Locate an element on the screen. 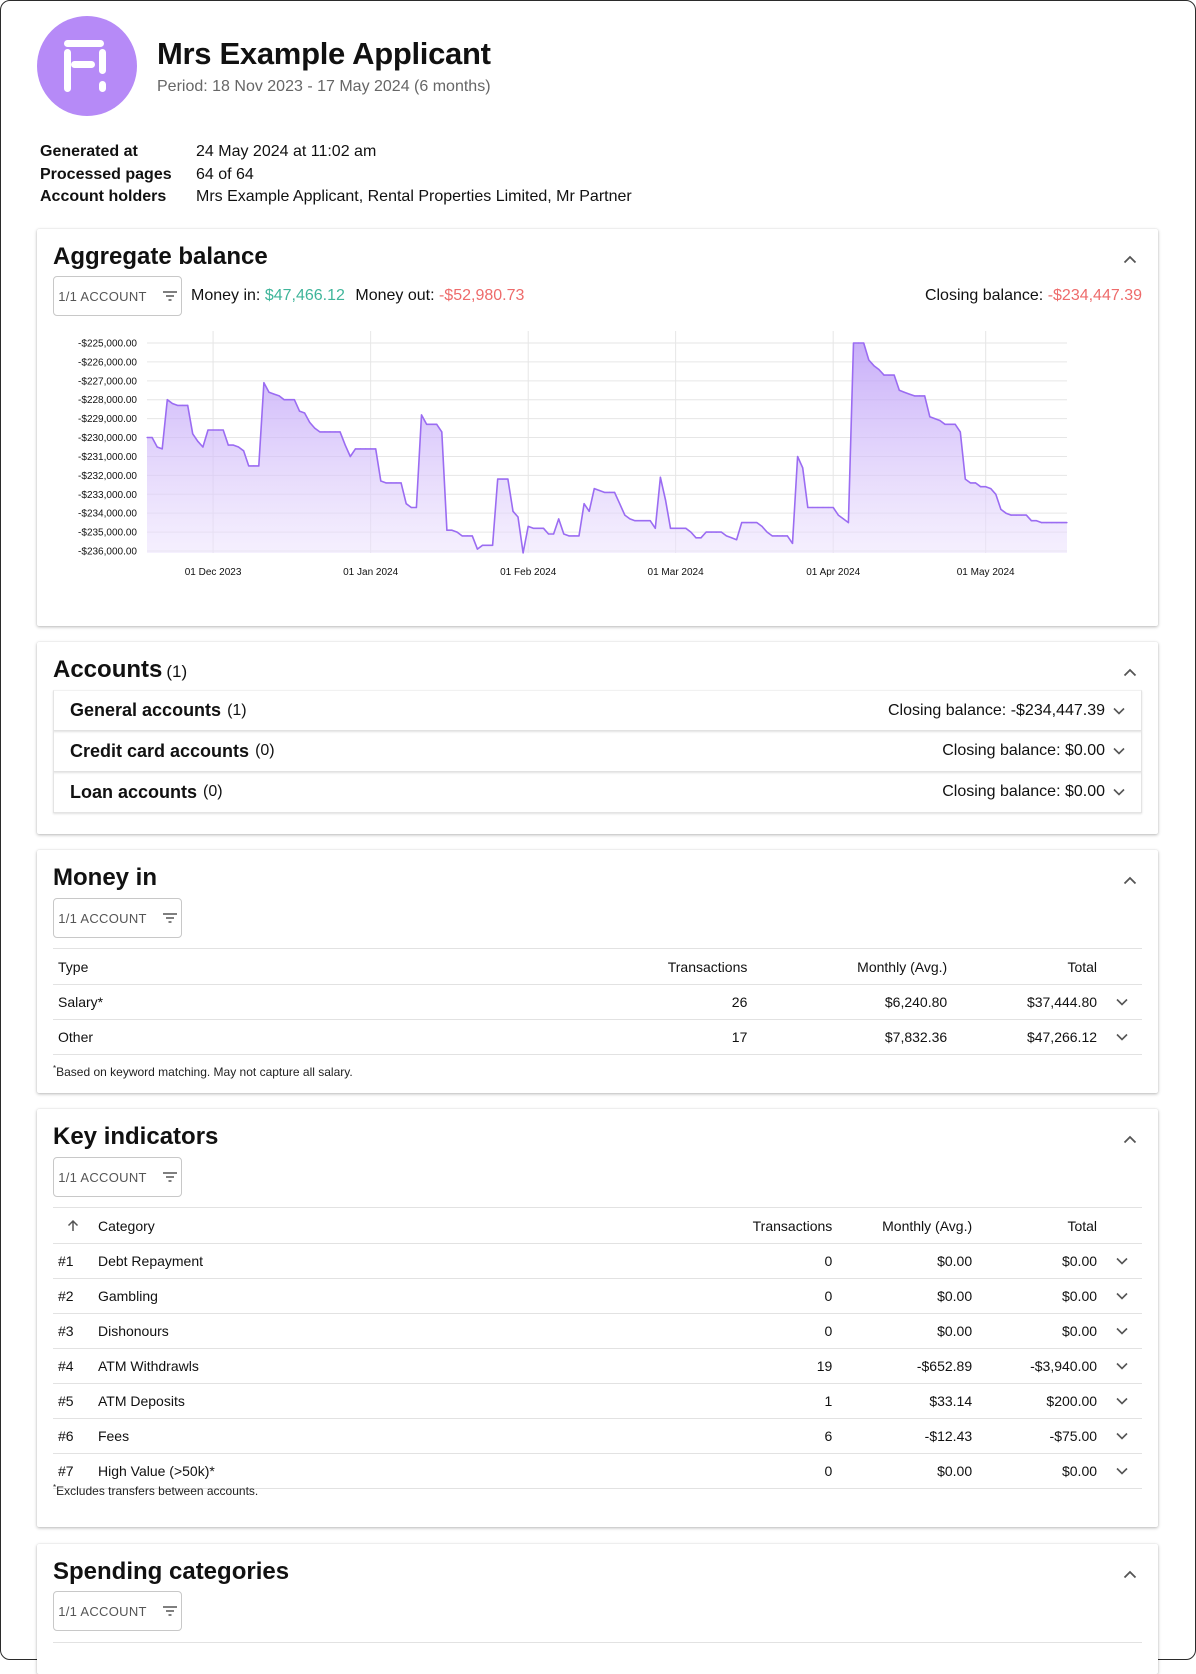  cell-rank: #1 is located at coordinates (66, 1261).